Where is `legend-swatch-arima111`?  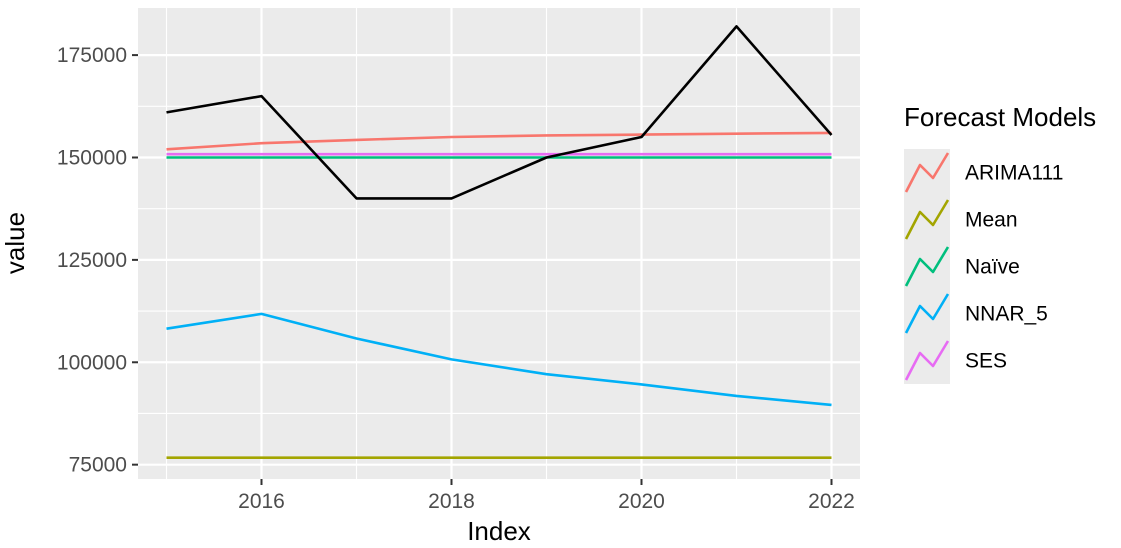
legend-swatch-arima111 is located at coordinates (927, 172).